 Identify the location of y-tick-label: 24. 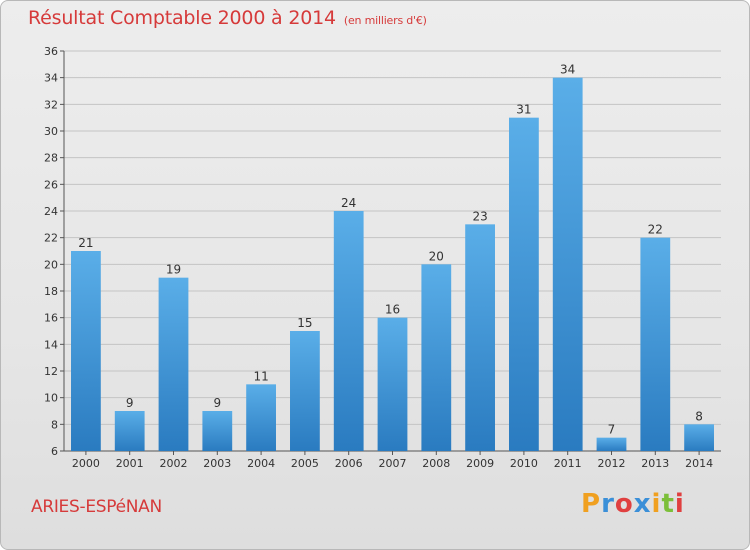
(51, 211).